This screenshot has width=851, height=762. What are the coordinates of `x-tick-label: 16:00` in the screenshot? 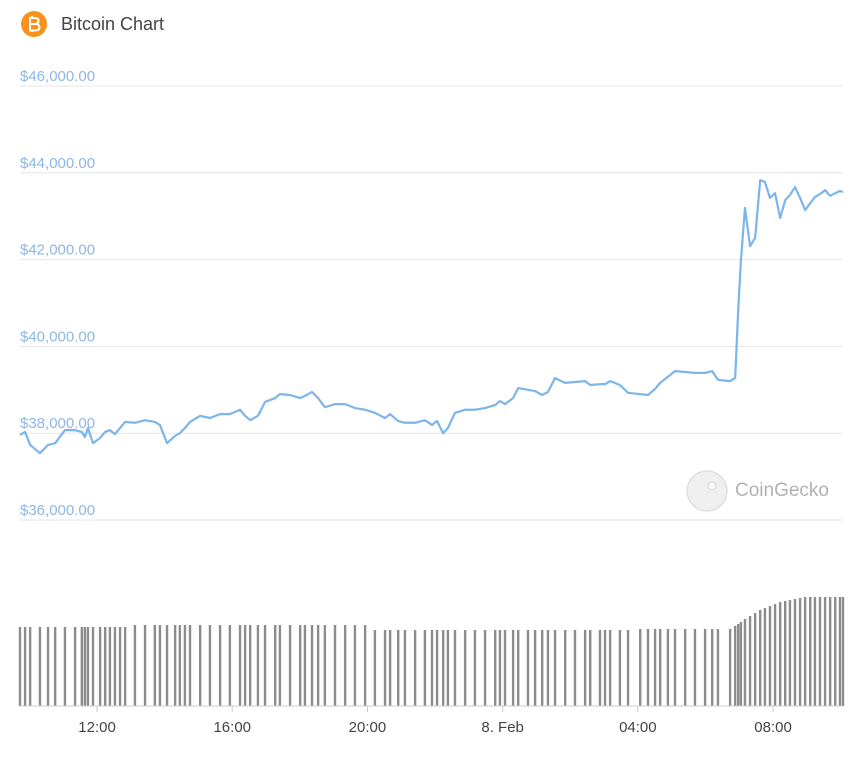 It's located at (232, 727).